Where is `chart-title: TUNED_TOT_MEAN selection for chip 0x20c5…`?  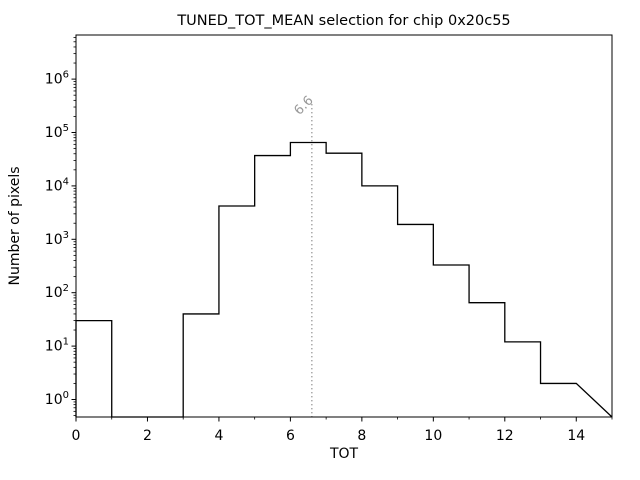
chart-title: TUNED_TOT_MEAN selection for chip 0x20c5… is located at coordinates (343, 21).